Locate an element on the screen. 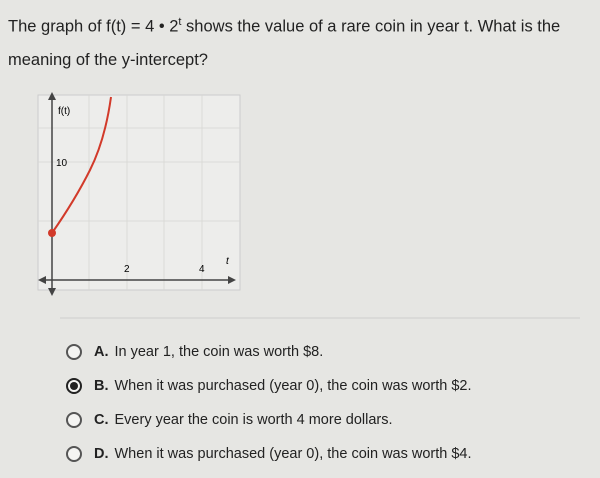 The image size is (600, 478). option-label: D. is located at coordinates (101, 454).